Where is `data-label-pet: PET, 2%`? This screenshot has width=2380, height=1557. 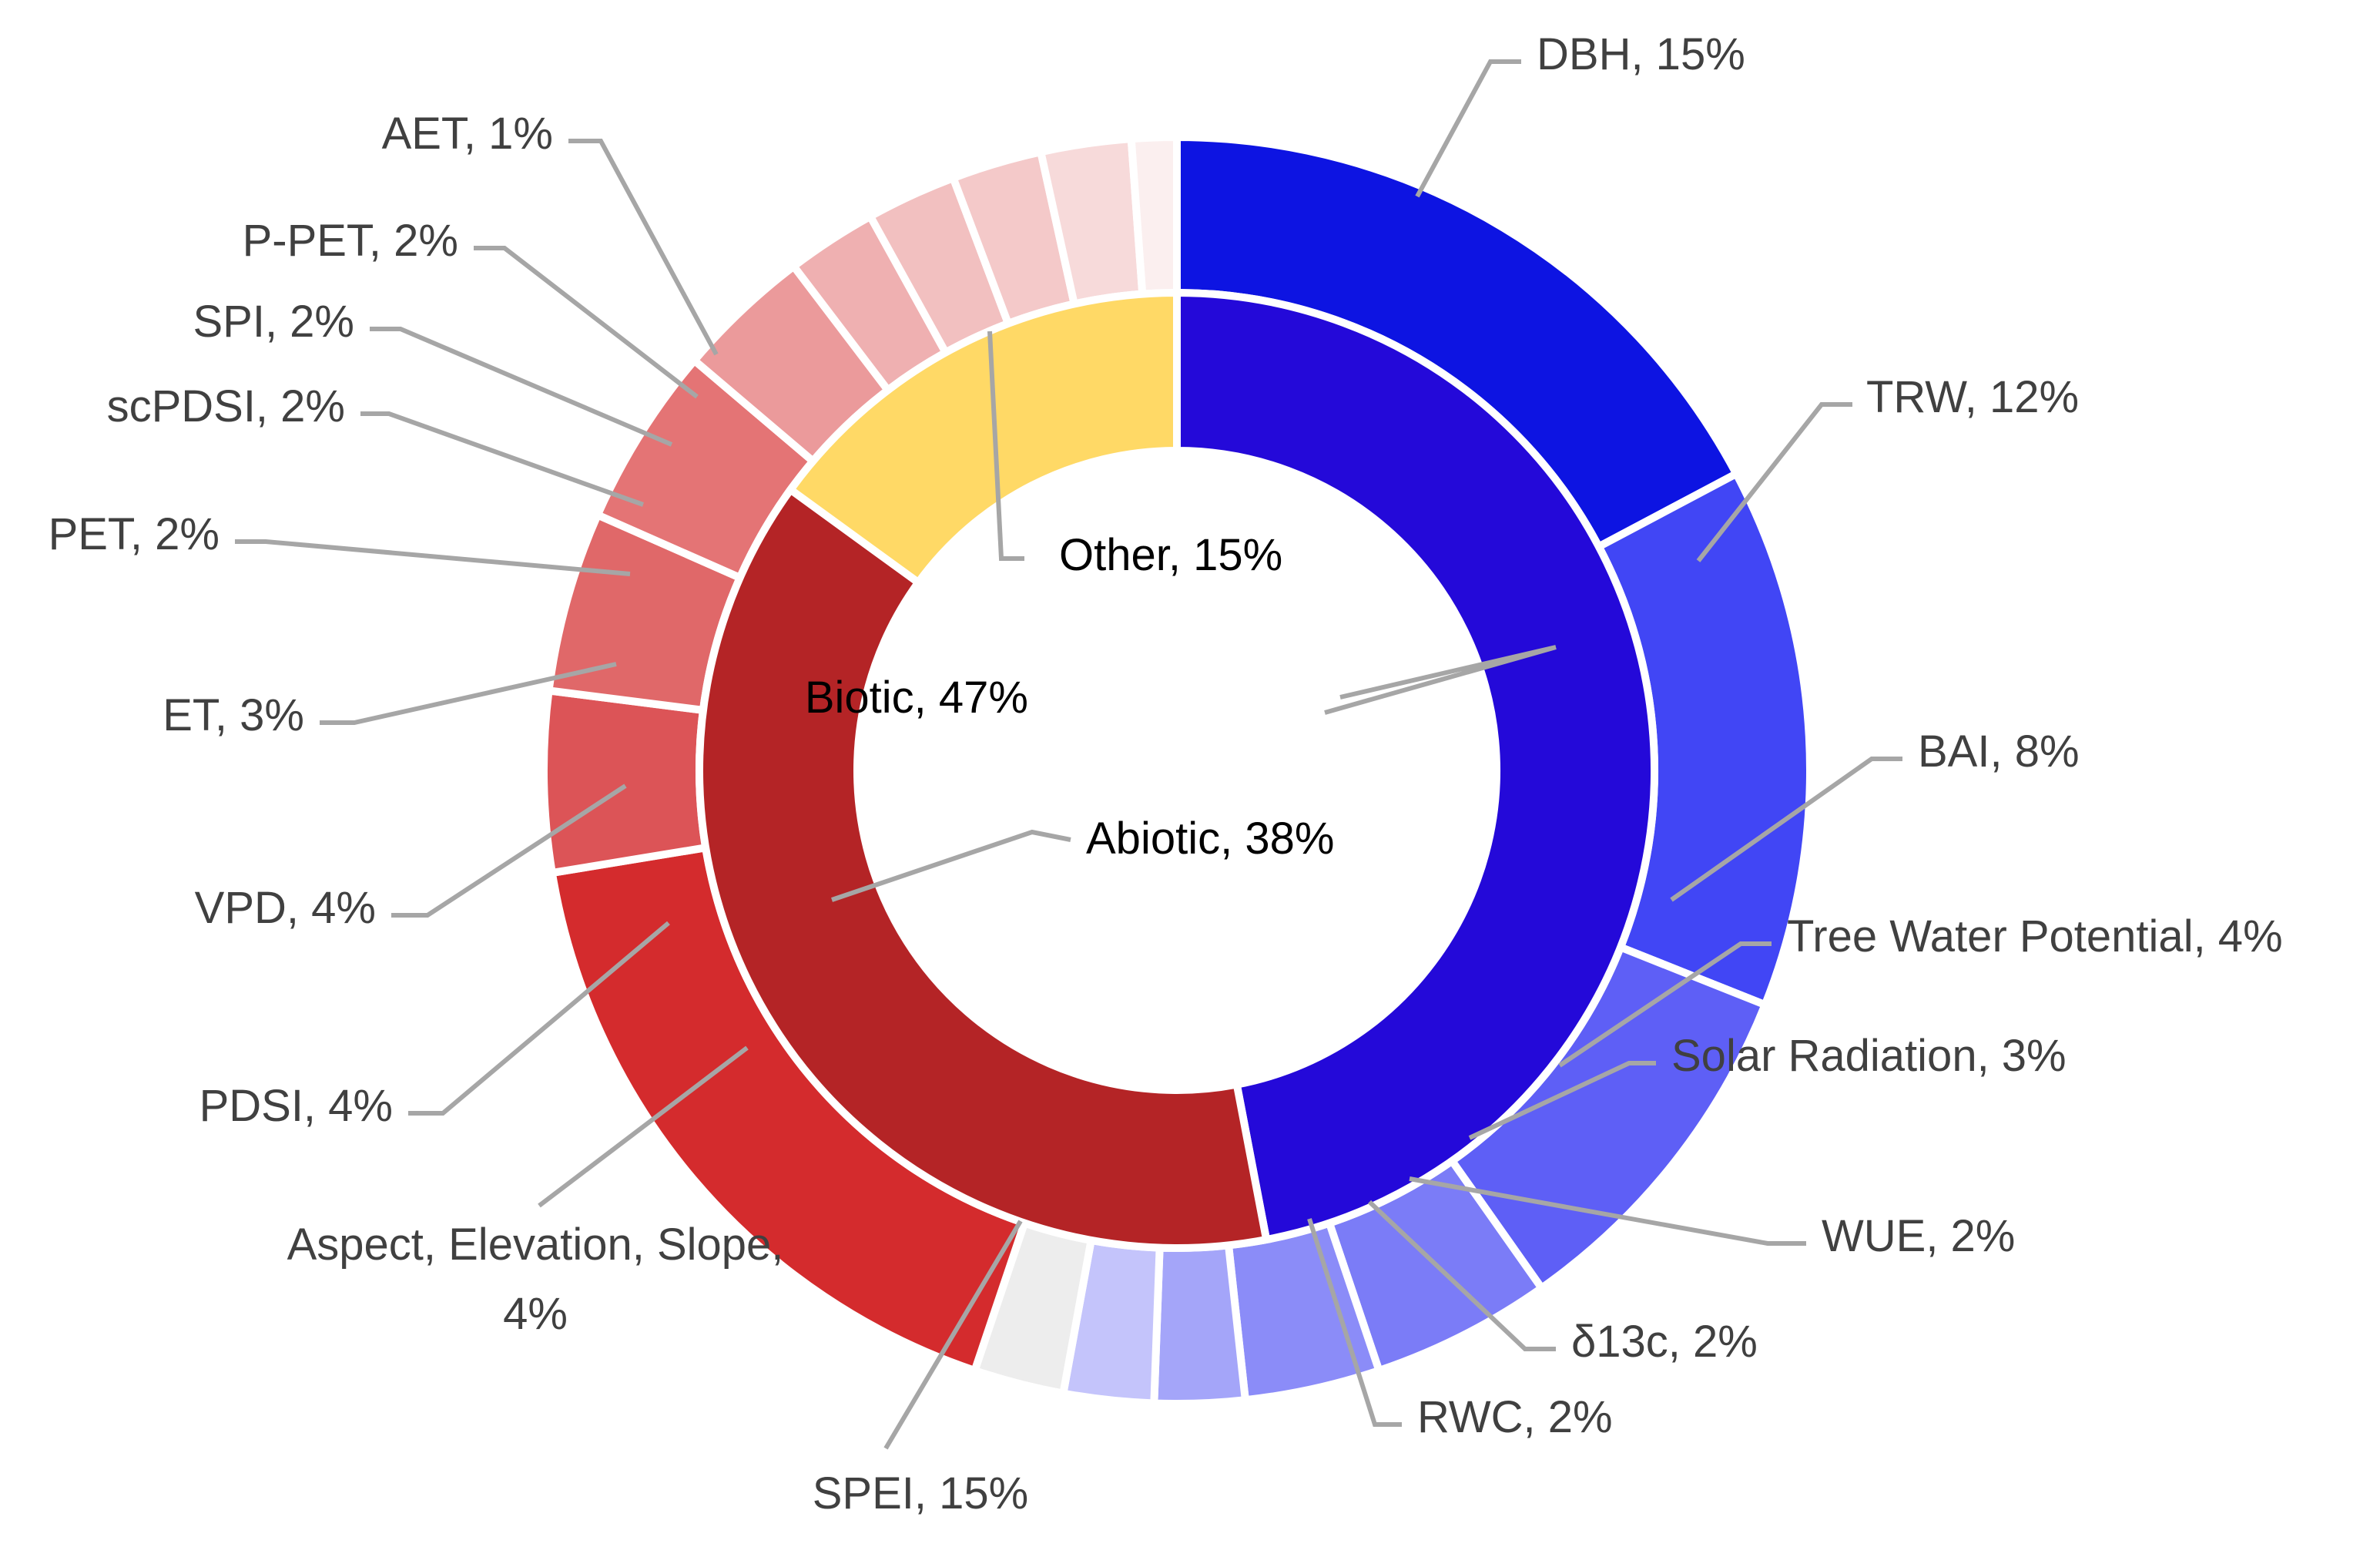
data-label-pet: PET, 2% is located at coordinates (134, 534).